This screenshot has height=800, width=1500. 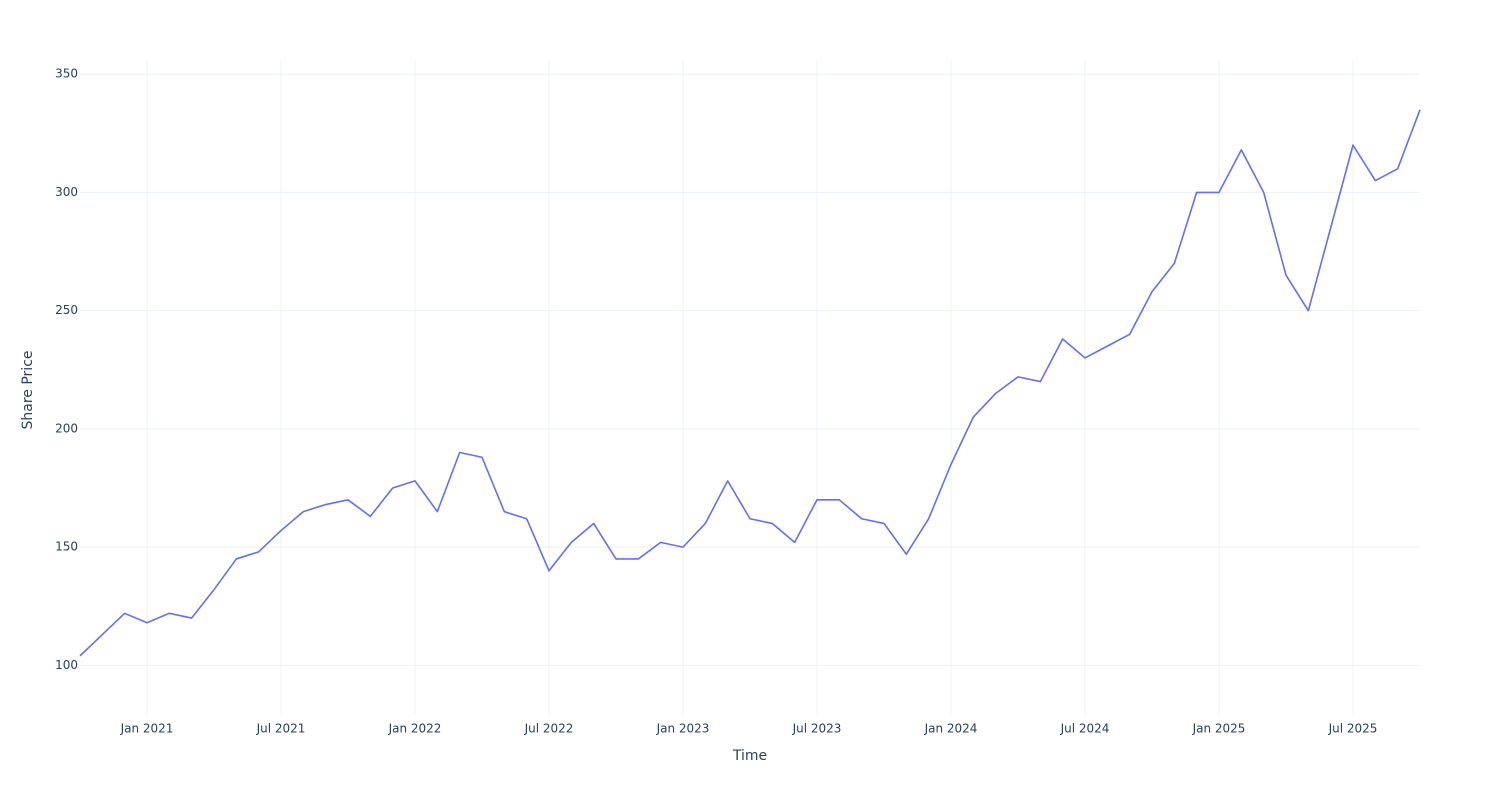 I want to click on y-axis-title: Share Price, so click(x=28, y=389).